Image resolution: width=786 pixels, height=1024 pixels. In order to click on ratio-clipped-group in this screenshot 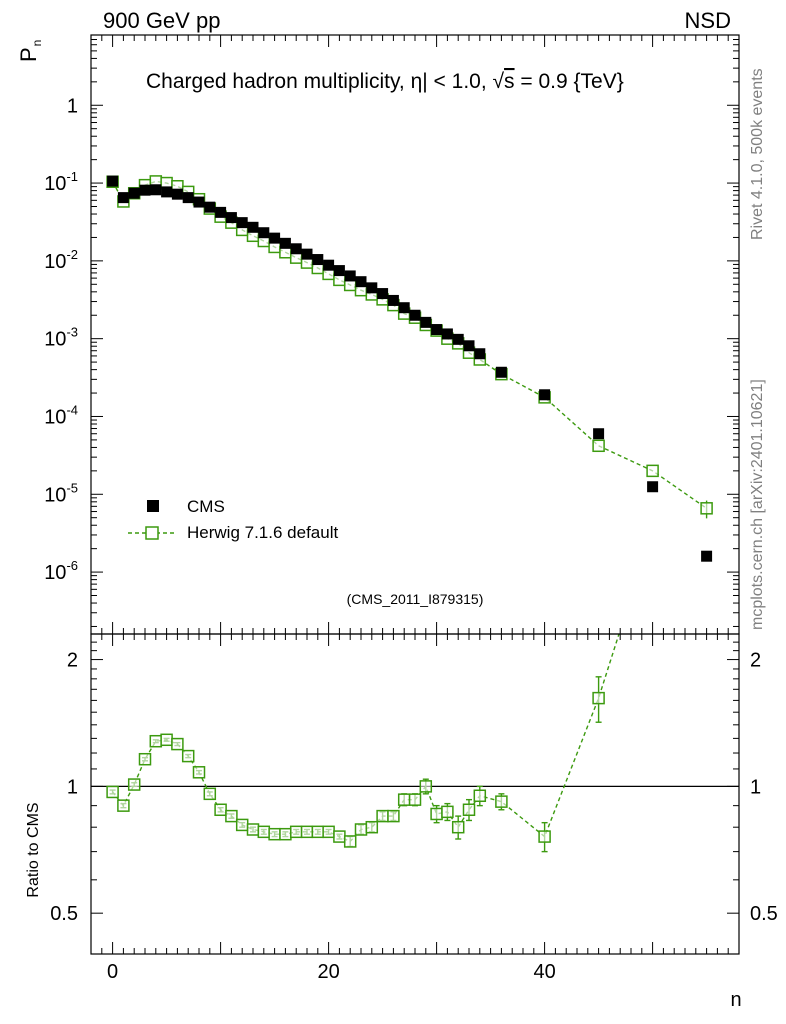, I will do `click(363, 743)`.